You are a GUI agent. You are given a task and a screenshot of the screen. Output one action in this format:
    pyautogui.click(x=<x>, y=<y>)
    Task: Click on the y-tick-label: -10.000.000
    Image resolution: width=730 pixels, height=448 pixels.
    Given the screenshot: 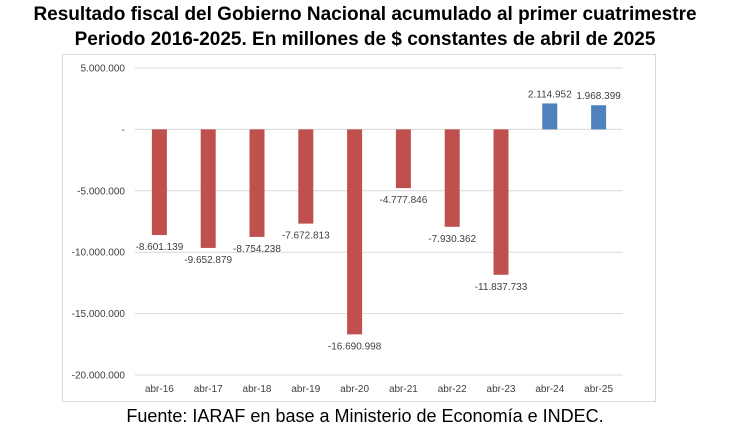 What is the action you would take?
    pyautogui.click(x=99, y=253)
    